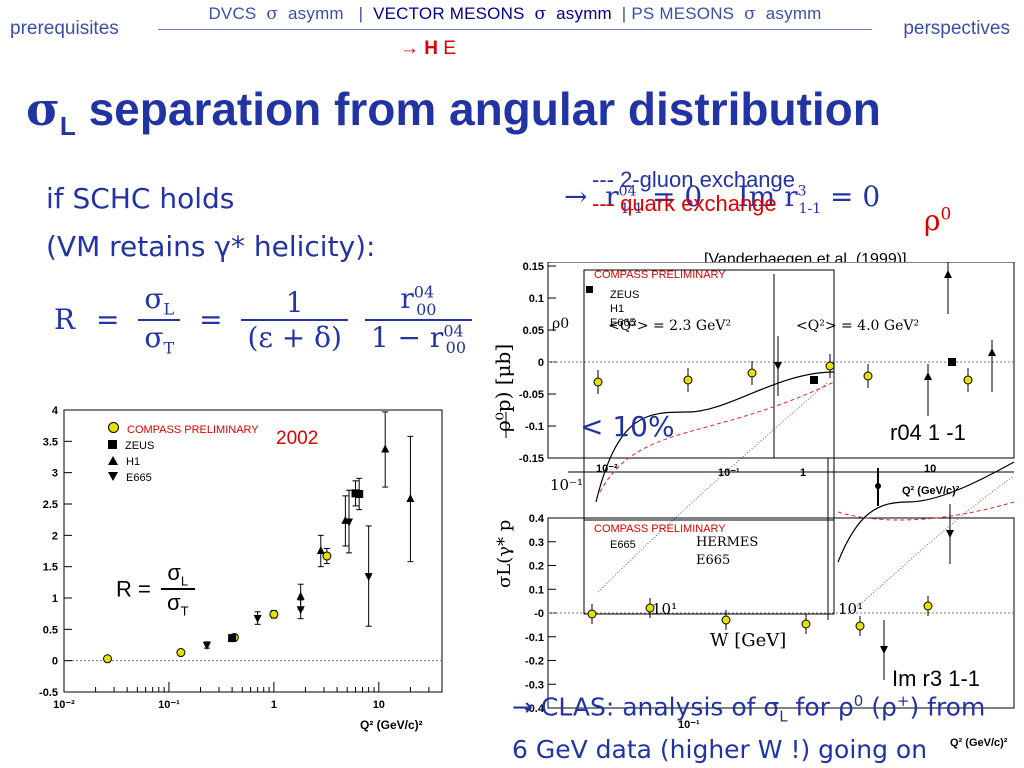  I want to click on left-plot-frame, so click(253, 551).